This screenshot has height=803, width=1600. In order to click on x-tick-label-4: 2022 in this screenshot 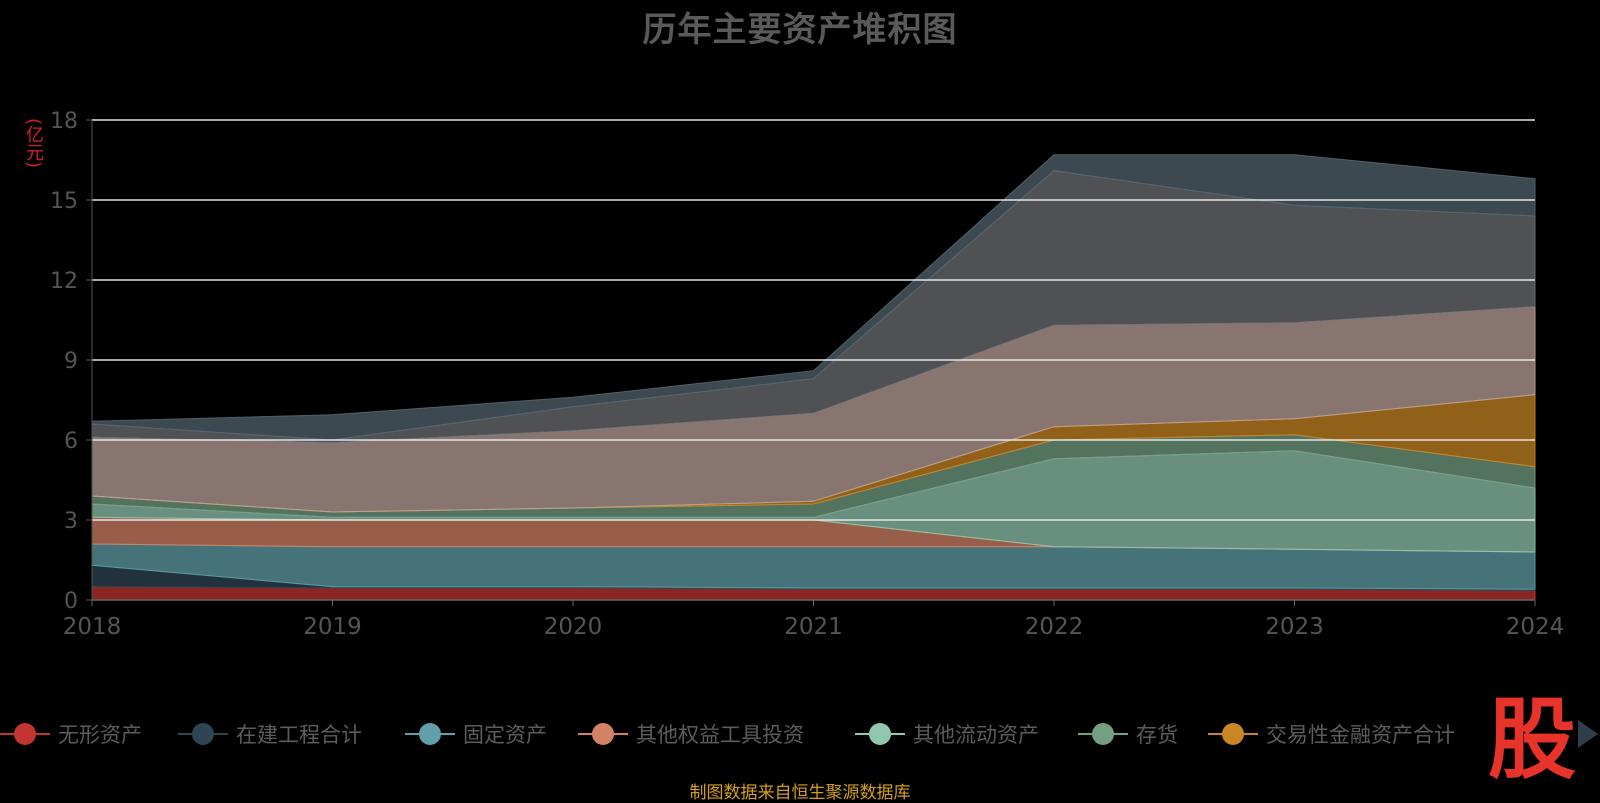, I will do `click(1054, 627)`.